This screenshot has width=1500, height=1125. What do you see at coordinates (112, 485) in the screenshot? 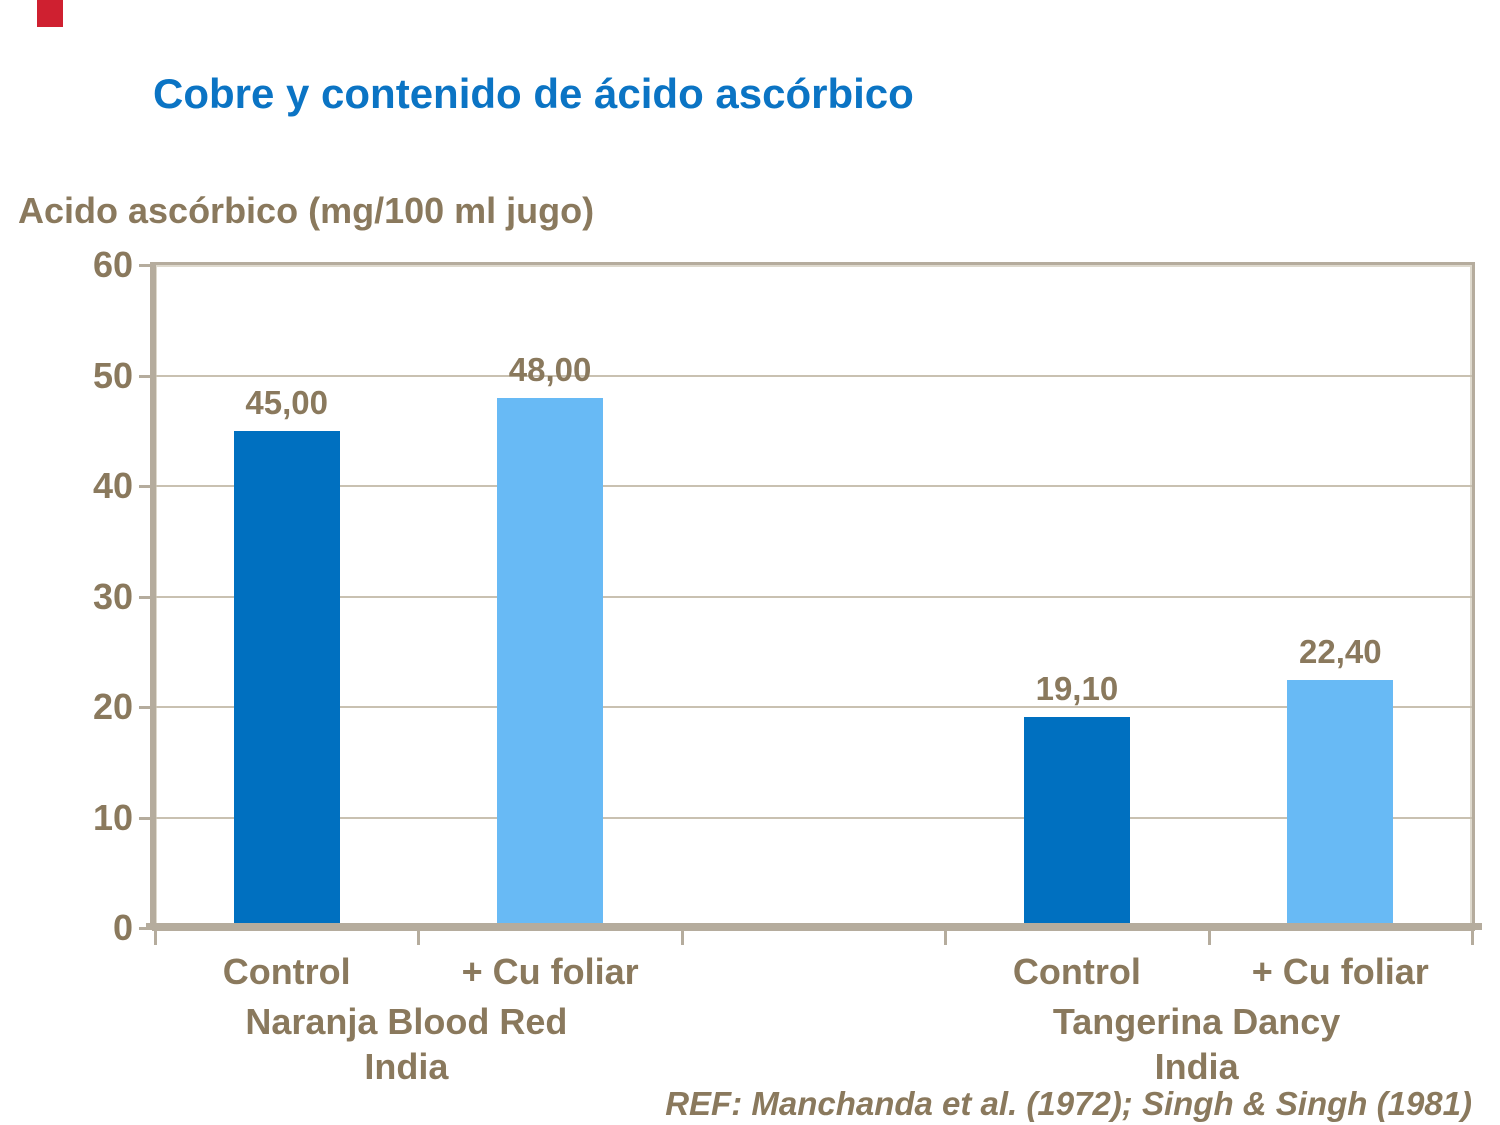
I see `y-tick-label-40: 40` at bounding box center [112, 485].